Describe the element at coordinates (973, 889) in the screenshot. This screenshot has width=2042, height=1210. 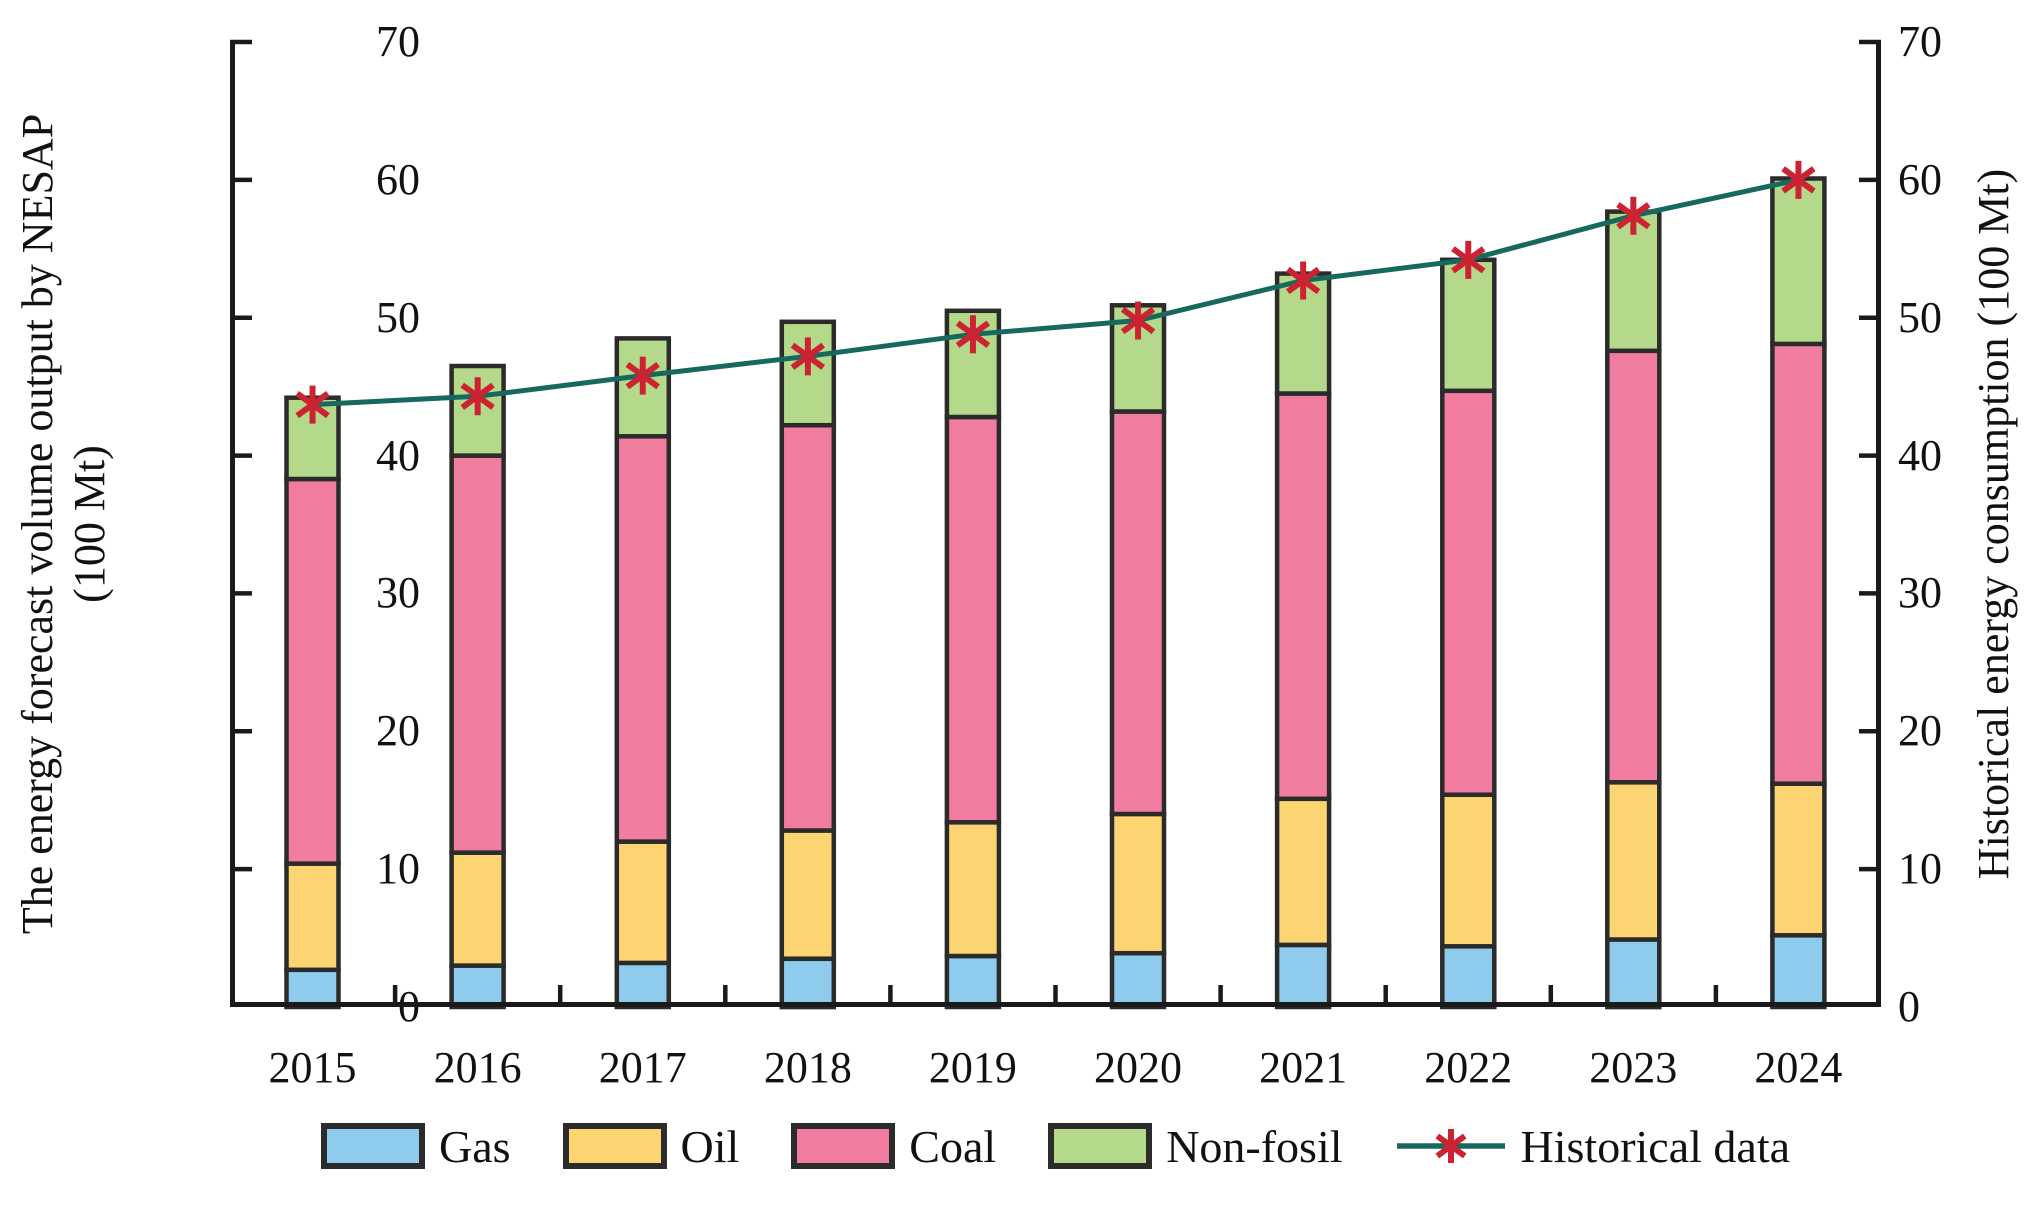
I see `bar-segment-oil-2019` at that location.